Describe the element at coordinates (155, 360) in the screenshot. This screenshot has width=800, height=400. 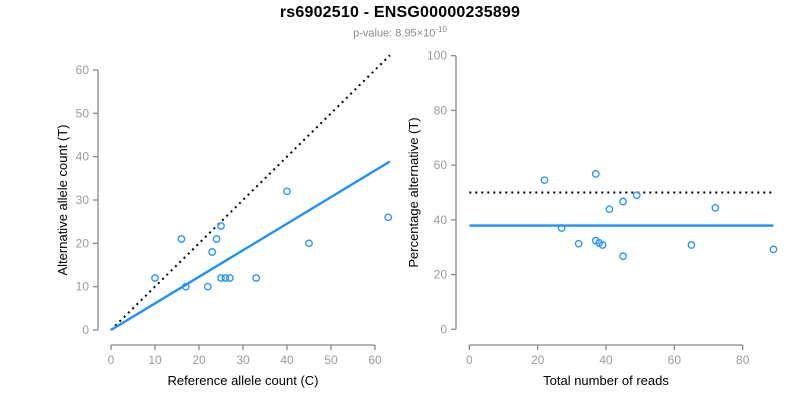
I see `x-tick-label: 10` at that location.